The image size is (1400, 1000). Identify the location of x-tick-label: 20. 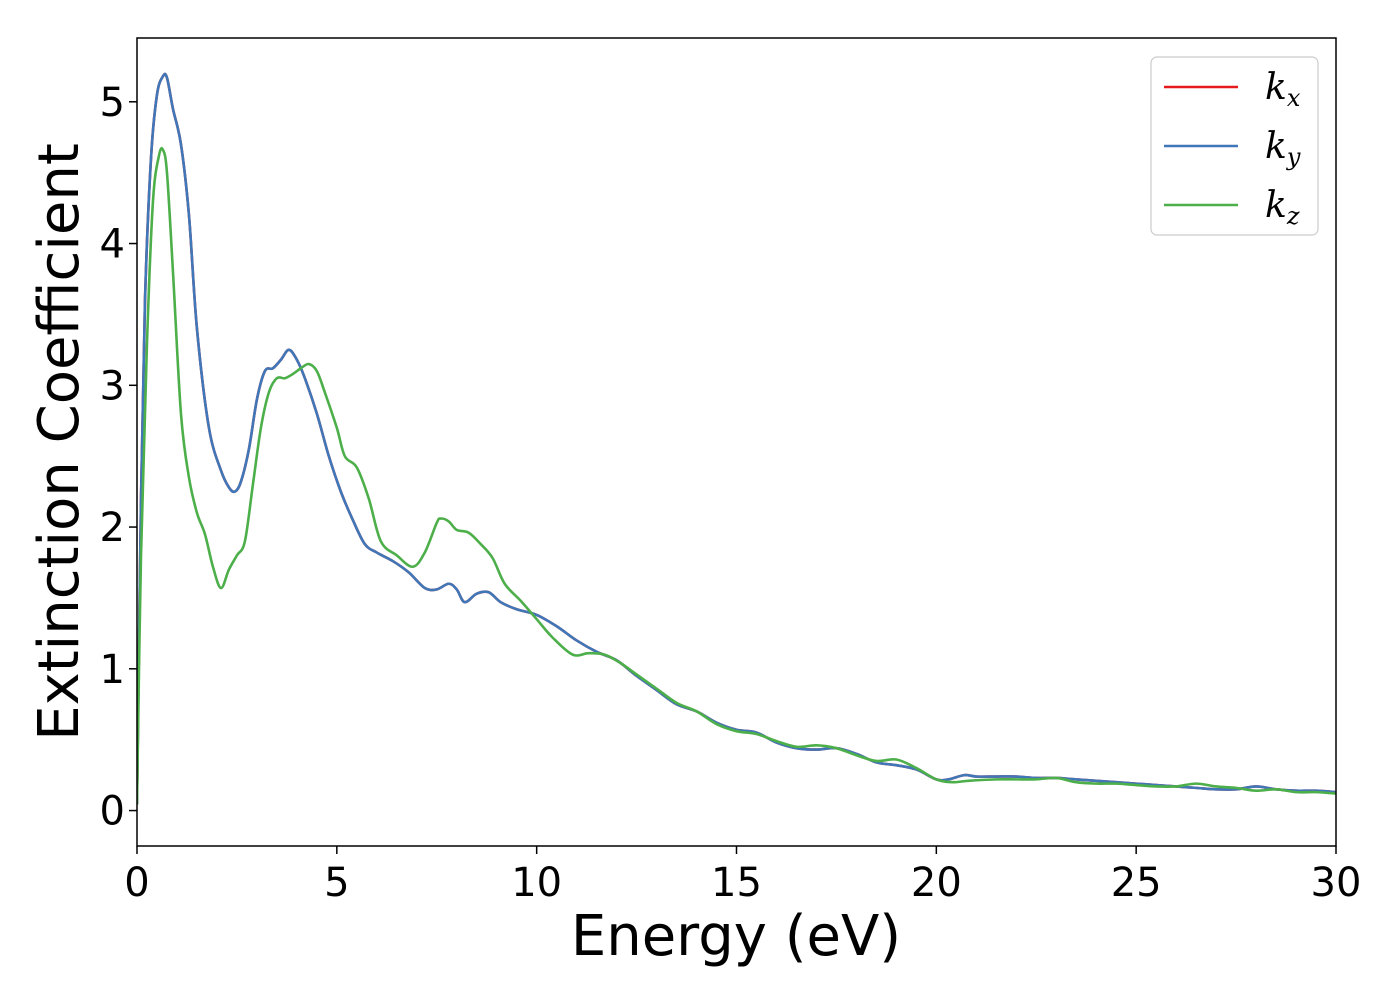
(936, 883).